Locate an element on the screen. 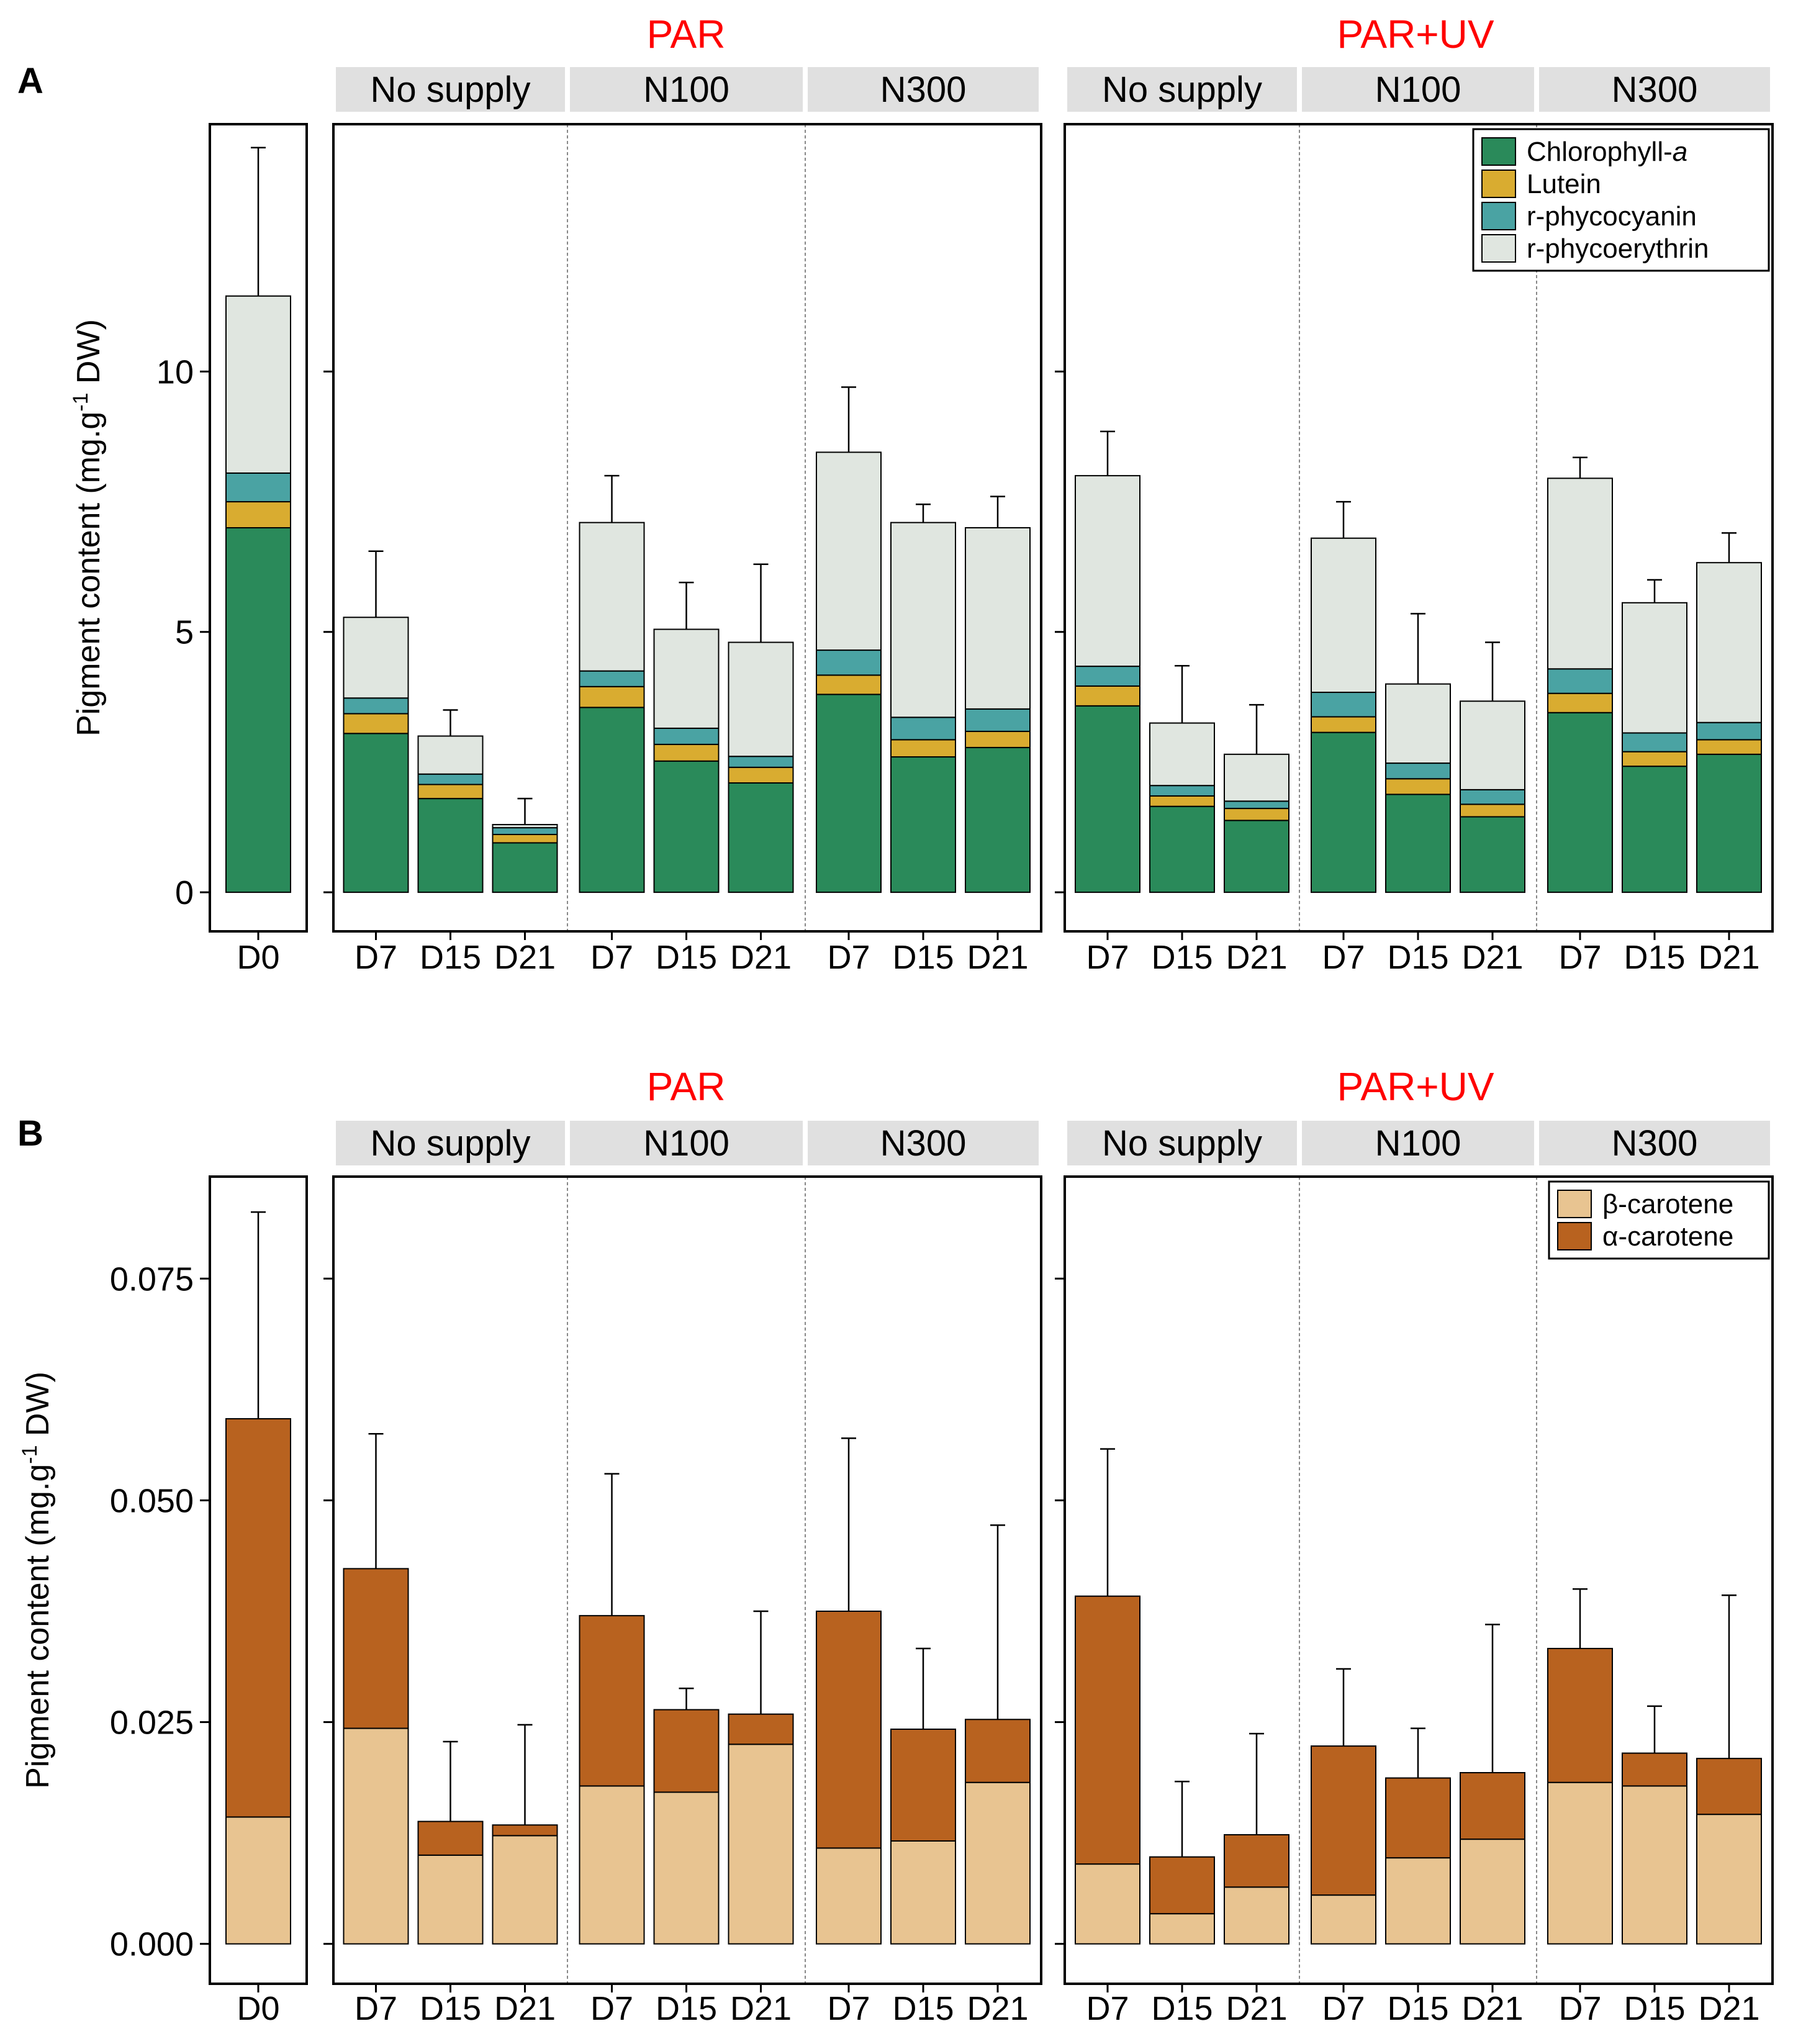  legend-box is located at coordinates (1621, 200).